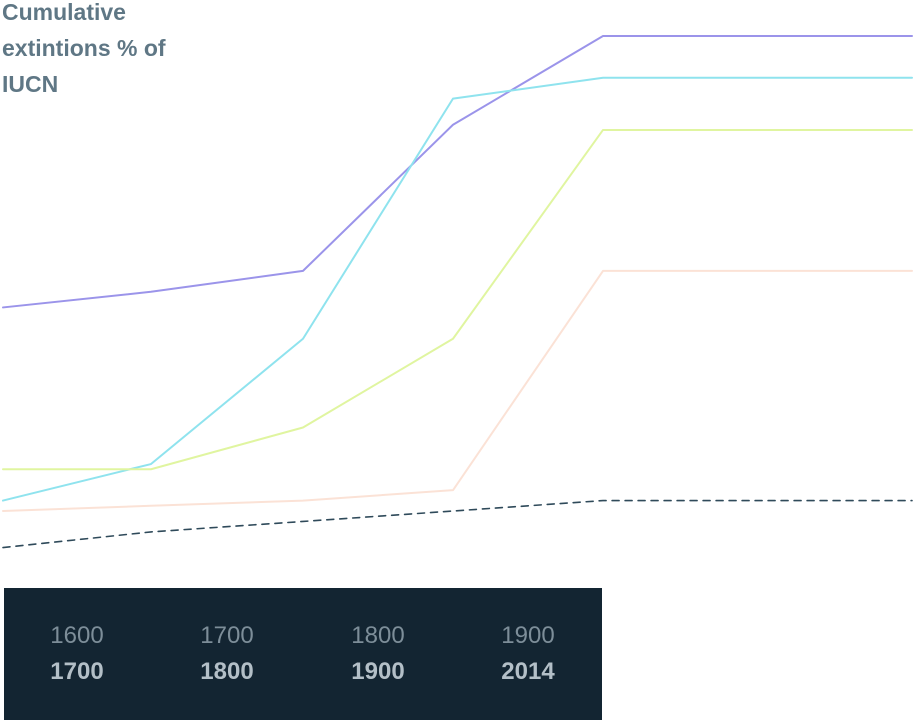 The width and height of the screenshot is (916, 720). What do you see at coordinates (76, 671) in the screenshot?
I see `x-tick-end-1700: 1700` at bounding box center [76, 671].